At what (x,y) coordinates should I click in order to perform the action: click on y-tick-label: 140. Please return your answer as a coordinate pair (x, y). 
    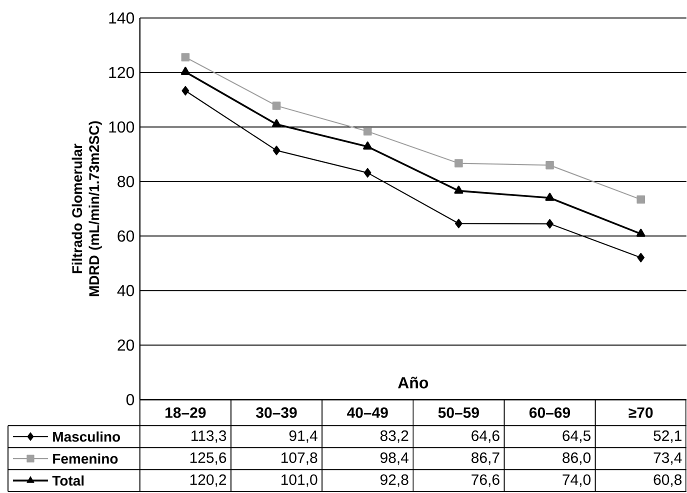
    Looking at the image, I should click on (121, 18).